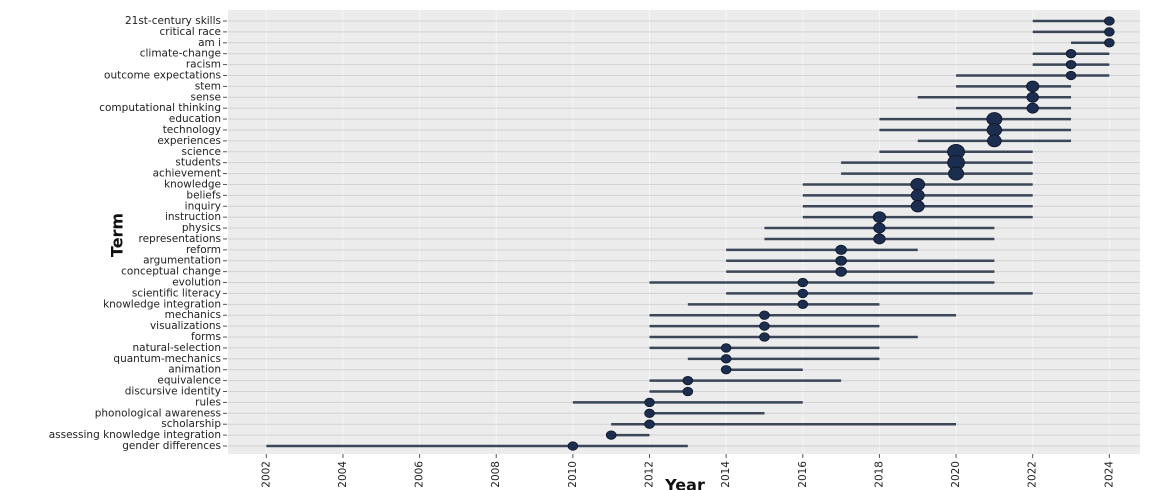  Describe the element at coordinates (167, 359) in the screenshot. I see `y-tick-label: quantum-mechanics` at that location.